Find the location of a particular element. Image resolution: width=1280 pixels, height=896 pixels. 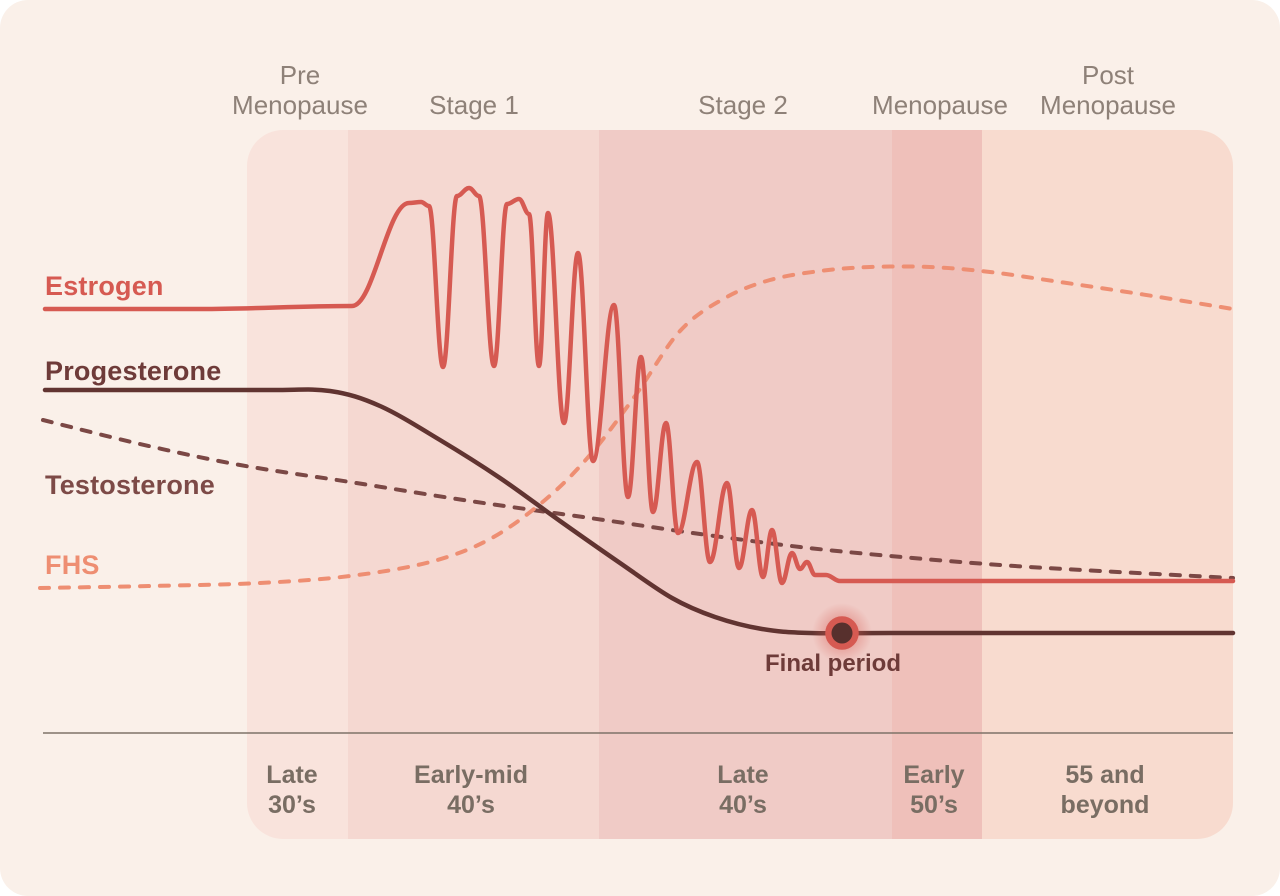

age-label-early-50s: Early 50’s is located at coordinates (934, 790).